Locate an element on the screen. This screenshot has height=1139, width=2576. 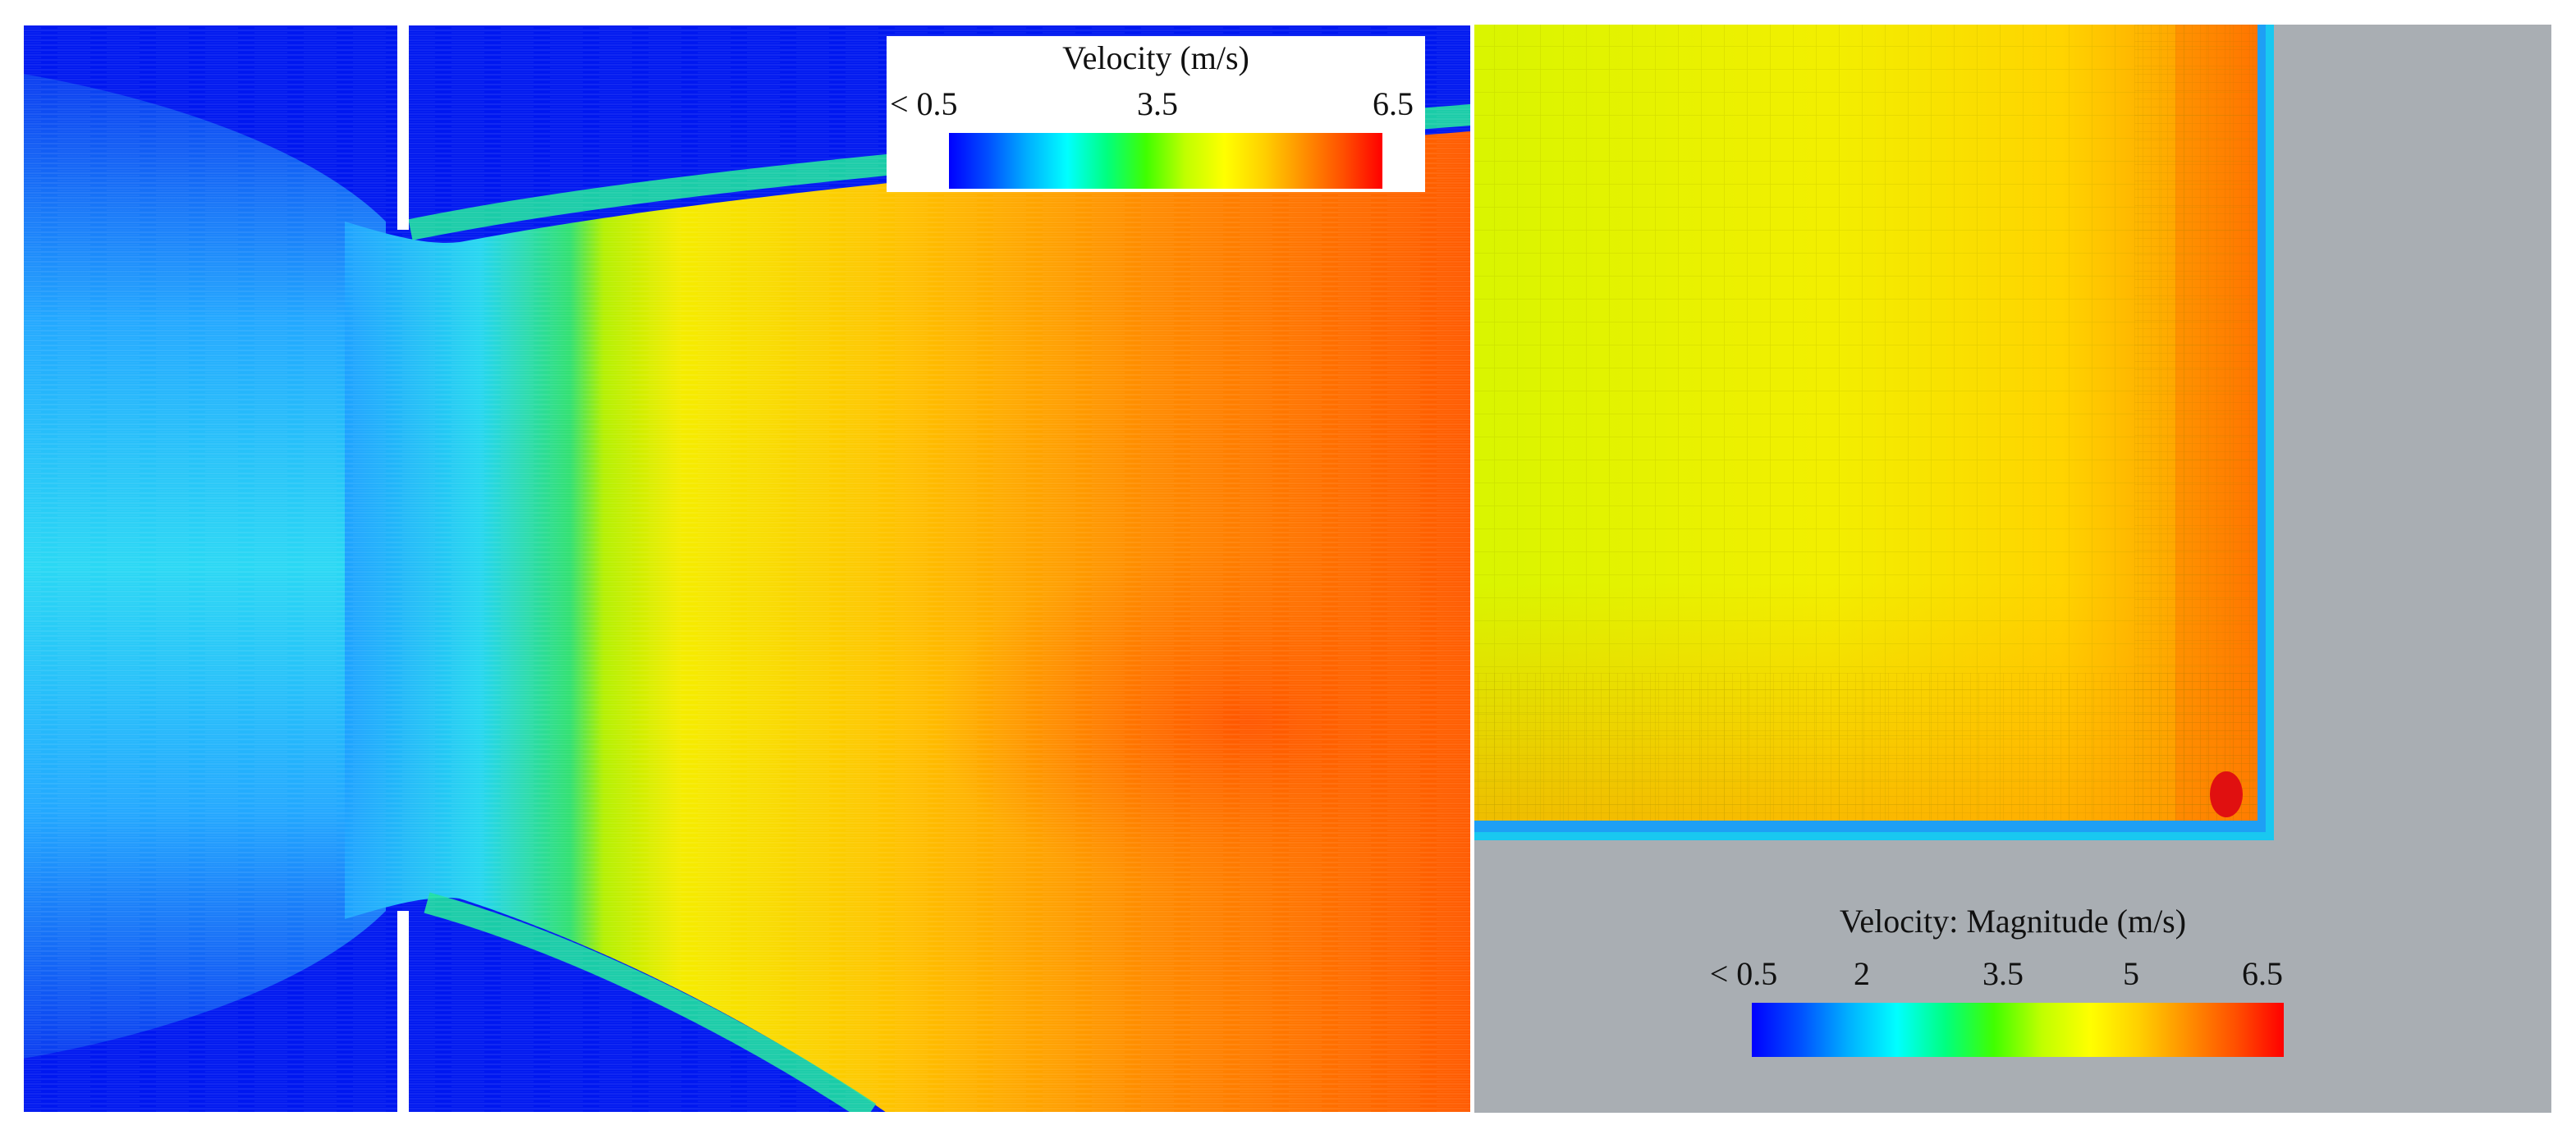
right-colorbar-tick-2: 3.5 is located at coordinates (2003, 973).